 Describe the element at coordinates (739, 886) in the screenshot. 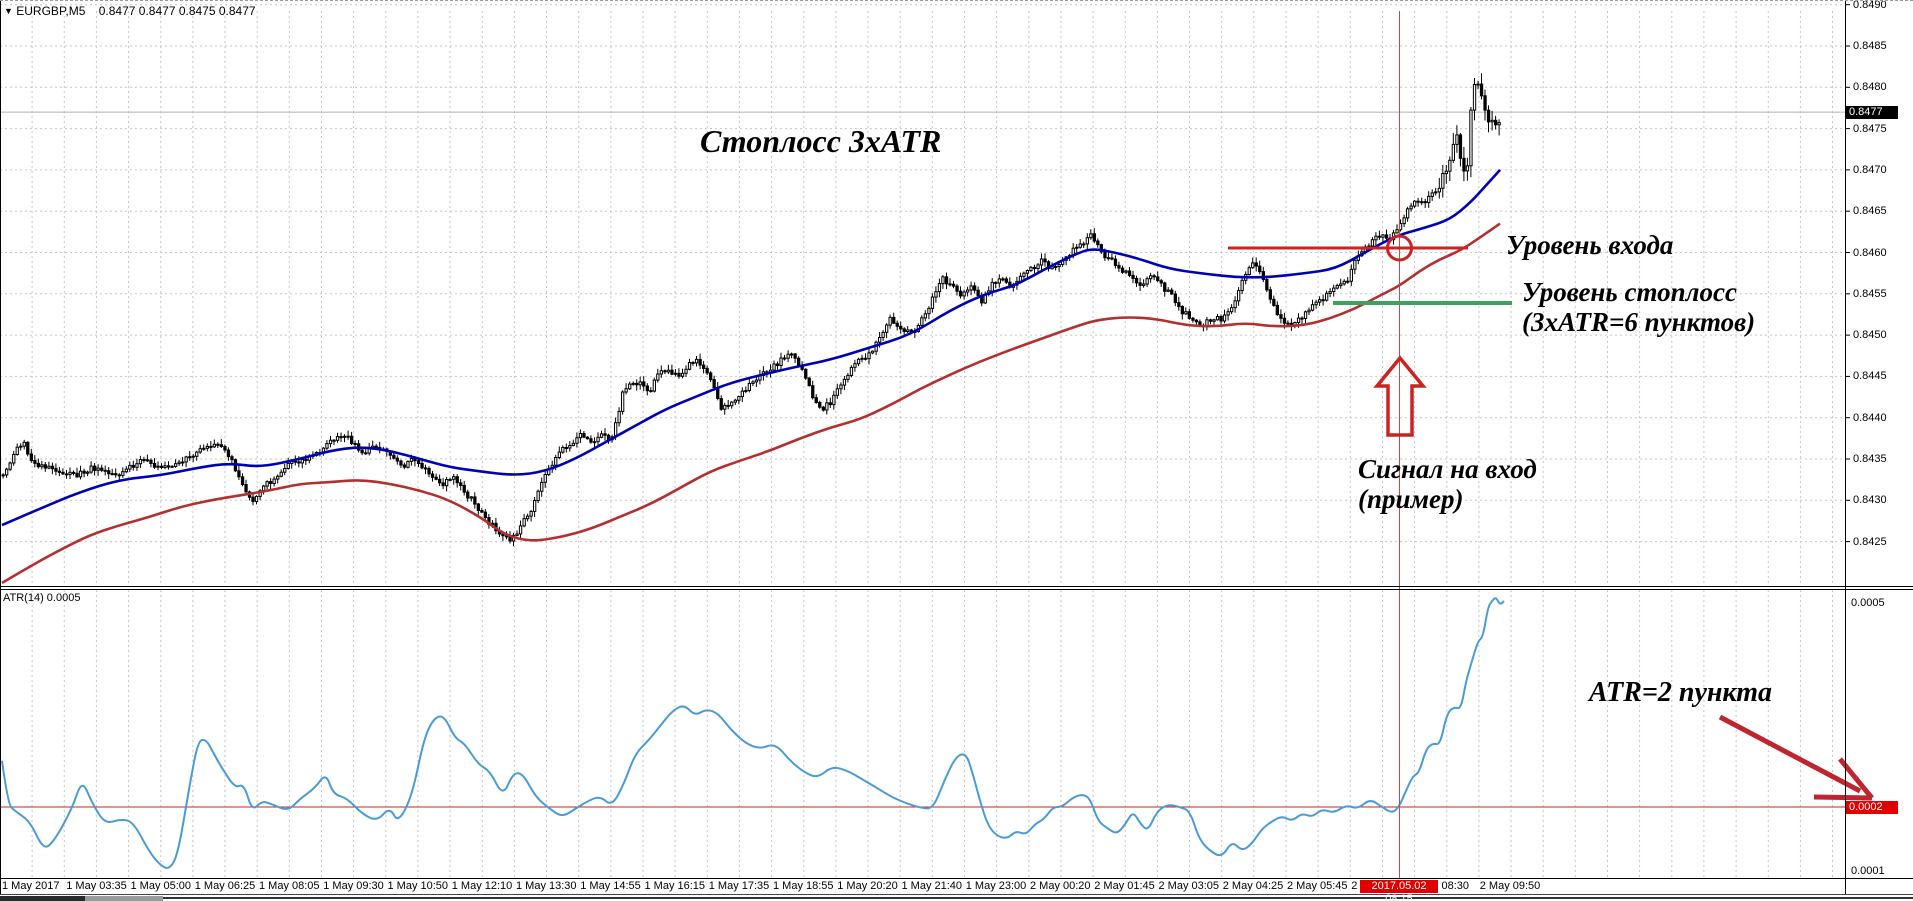

I see `time-axis-tick: 1 May 17:35` at that location.